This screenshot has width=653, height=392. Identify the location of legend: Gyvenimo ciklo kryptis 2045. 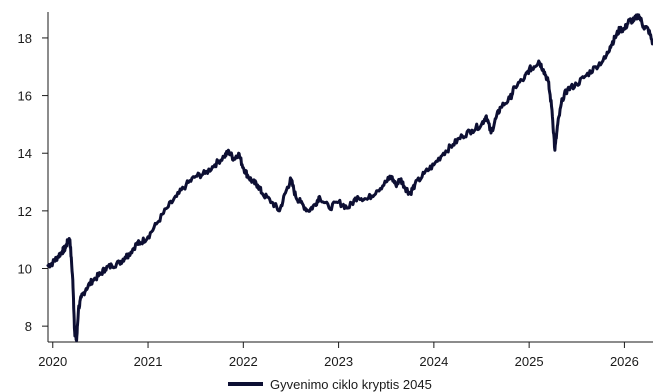
(330, 384).